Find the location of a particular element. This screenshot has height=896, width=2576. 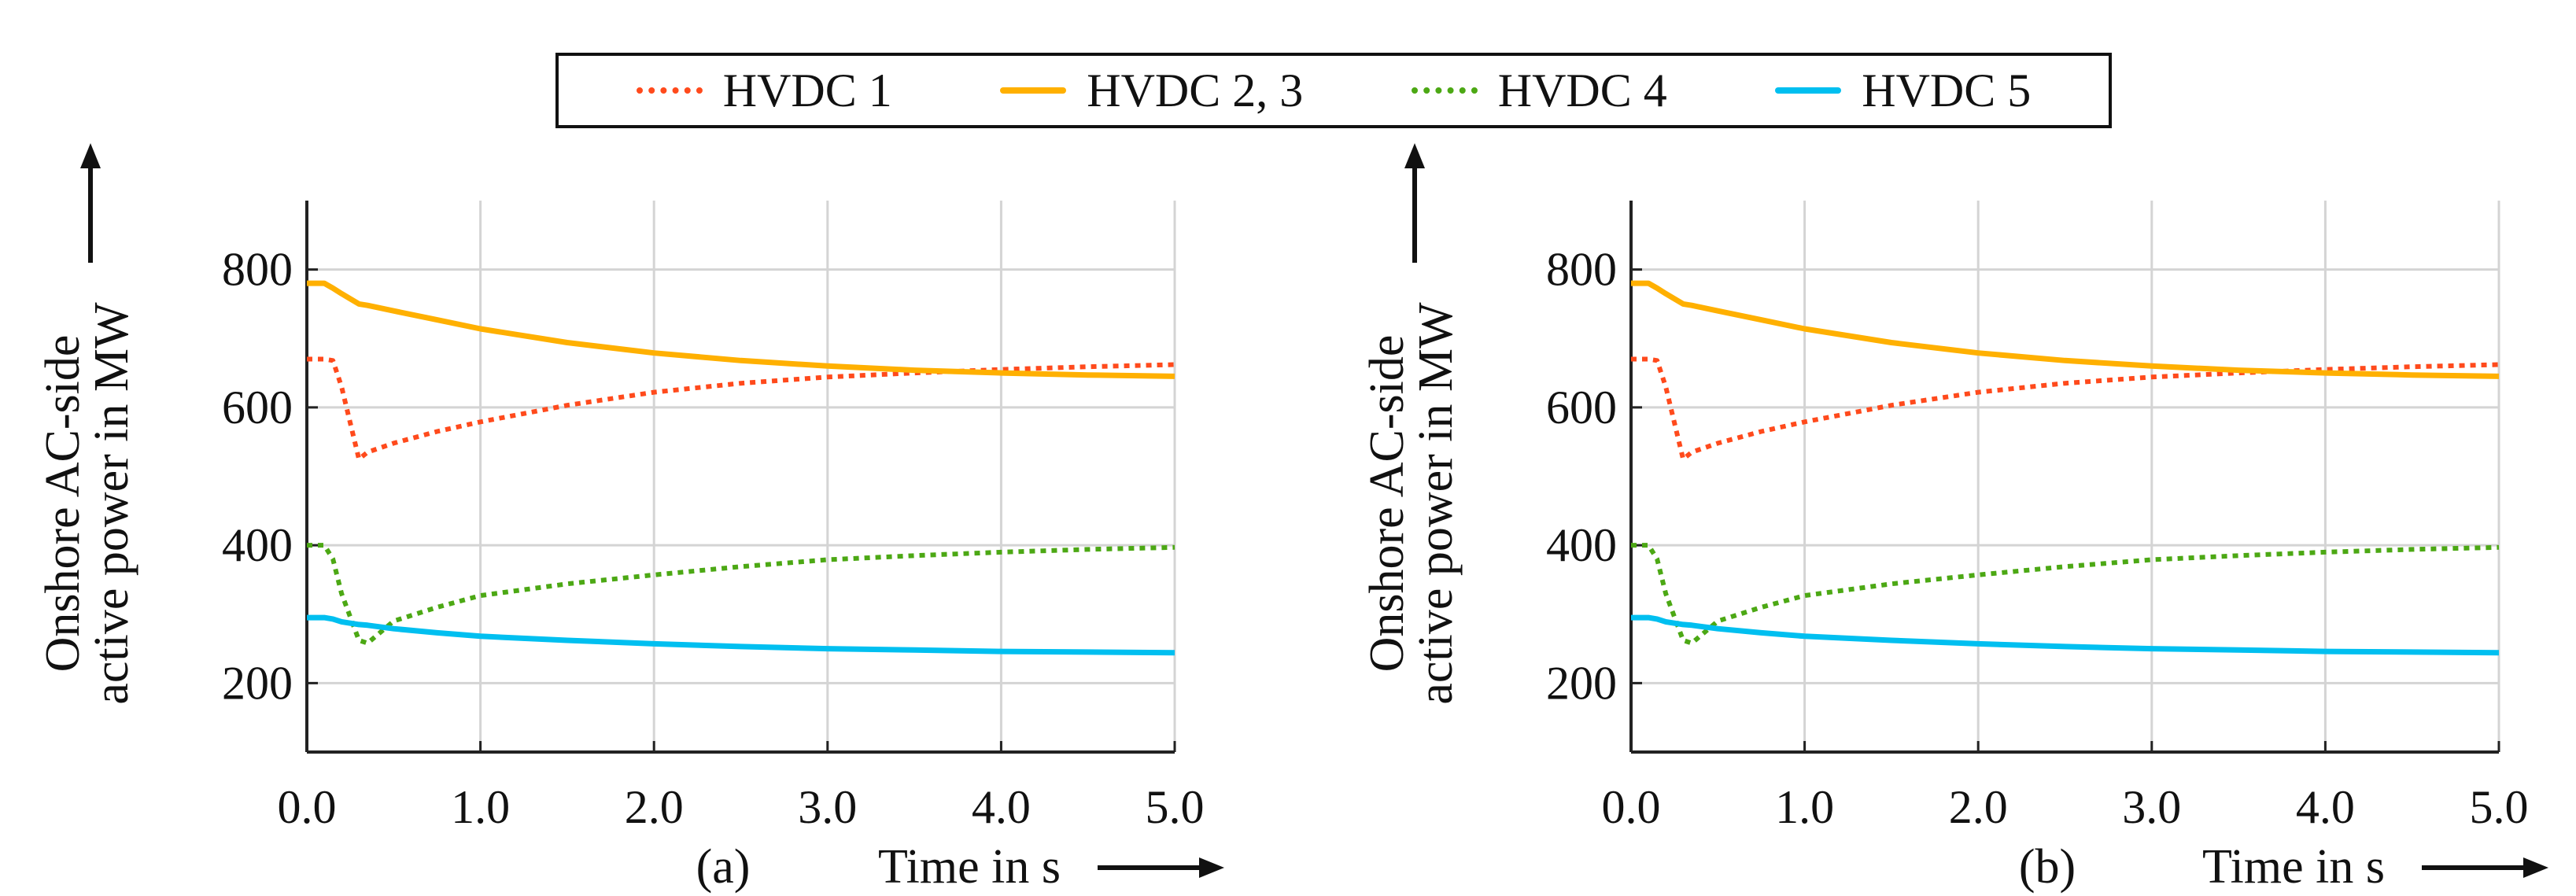

legend-item-hvdc5: HVDC 5 is located at coordinates (1903, 91).